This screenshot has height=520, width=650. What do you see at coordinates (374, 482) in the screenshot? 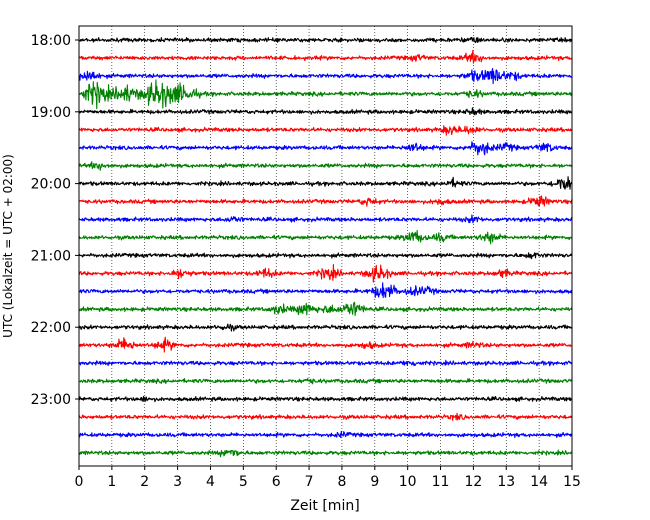
I see `x-tick-label: 9` at bounding box center [374, 482].